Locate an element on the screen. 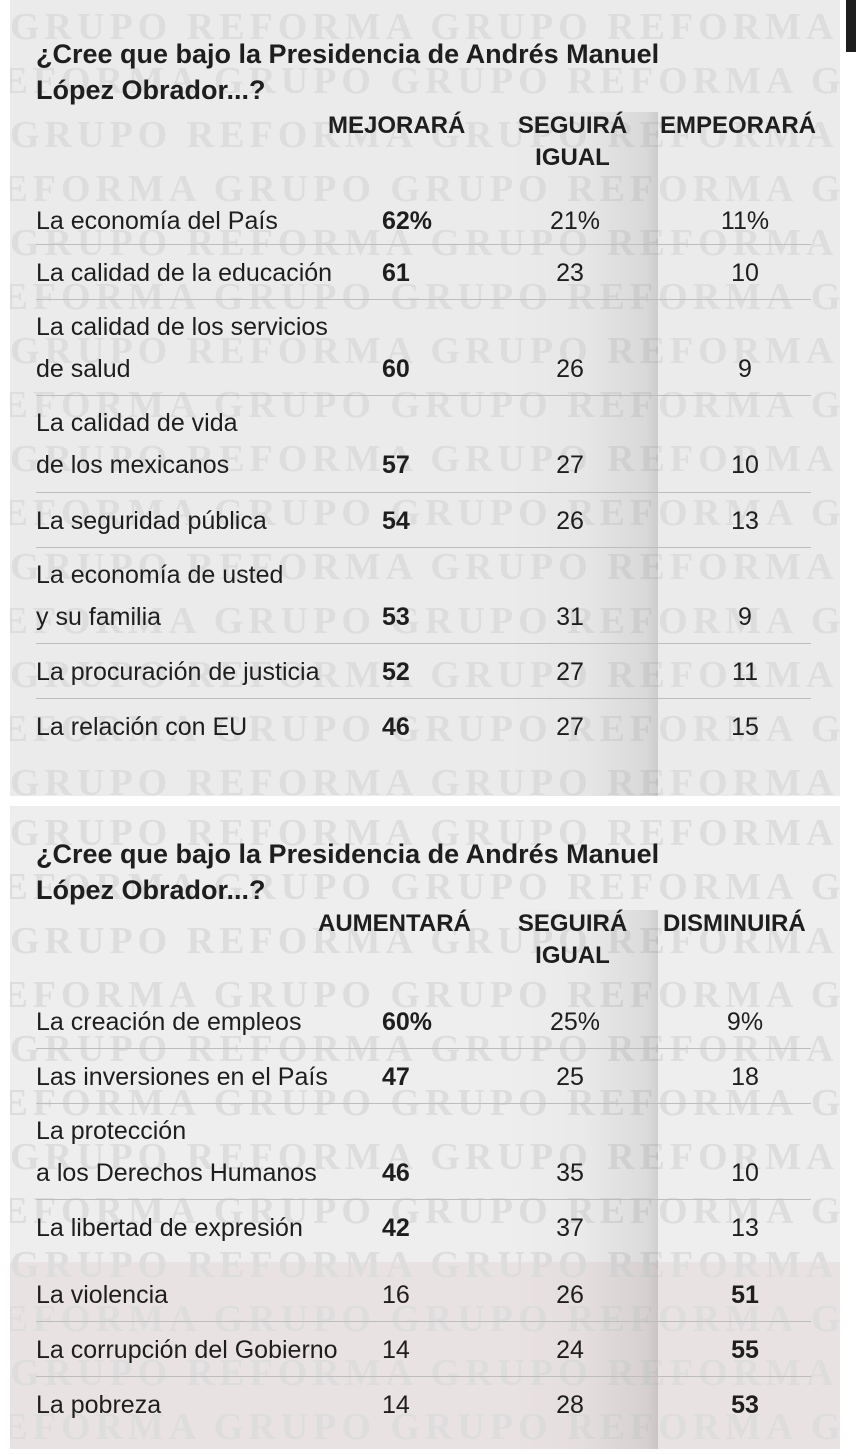  cell-value: 47 is located at coordinates (396, 1077).